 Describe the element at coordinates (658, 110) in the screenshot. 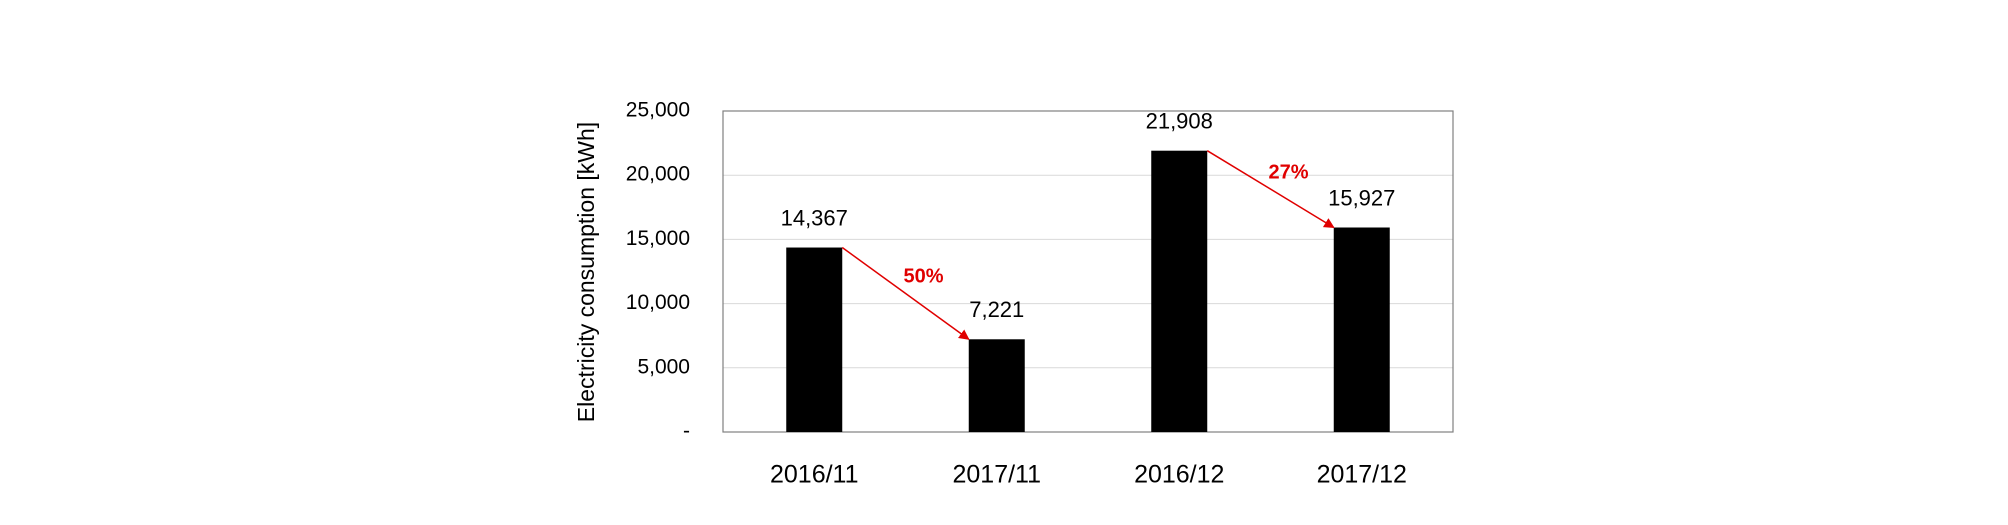

I see `y-tick-label: 25,000` at that location.